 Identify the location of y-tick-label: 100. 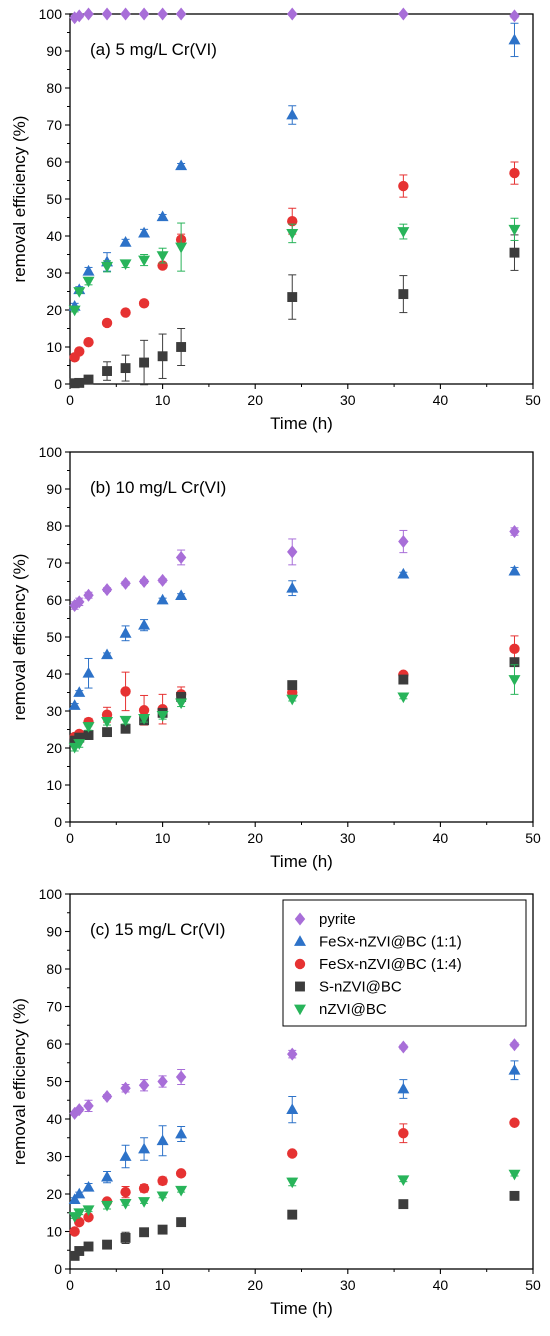
(51, 894).